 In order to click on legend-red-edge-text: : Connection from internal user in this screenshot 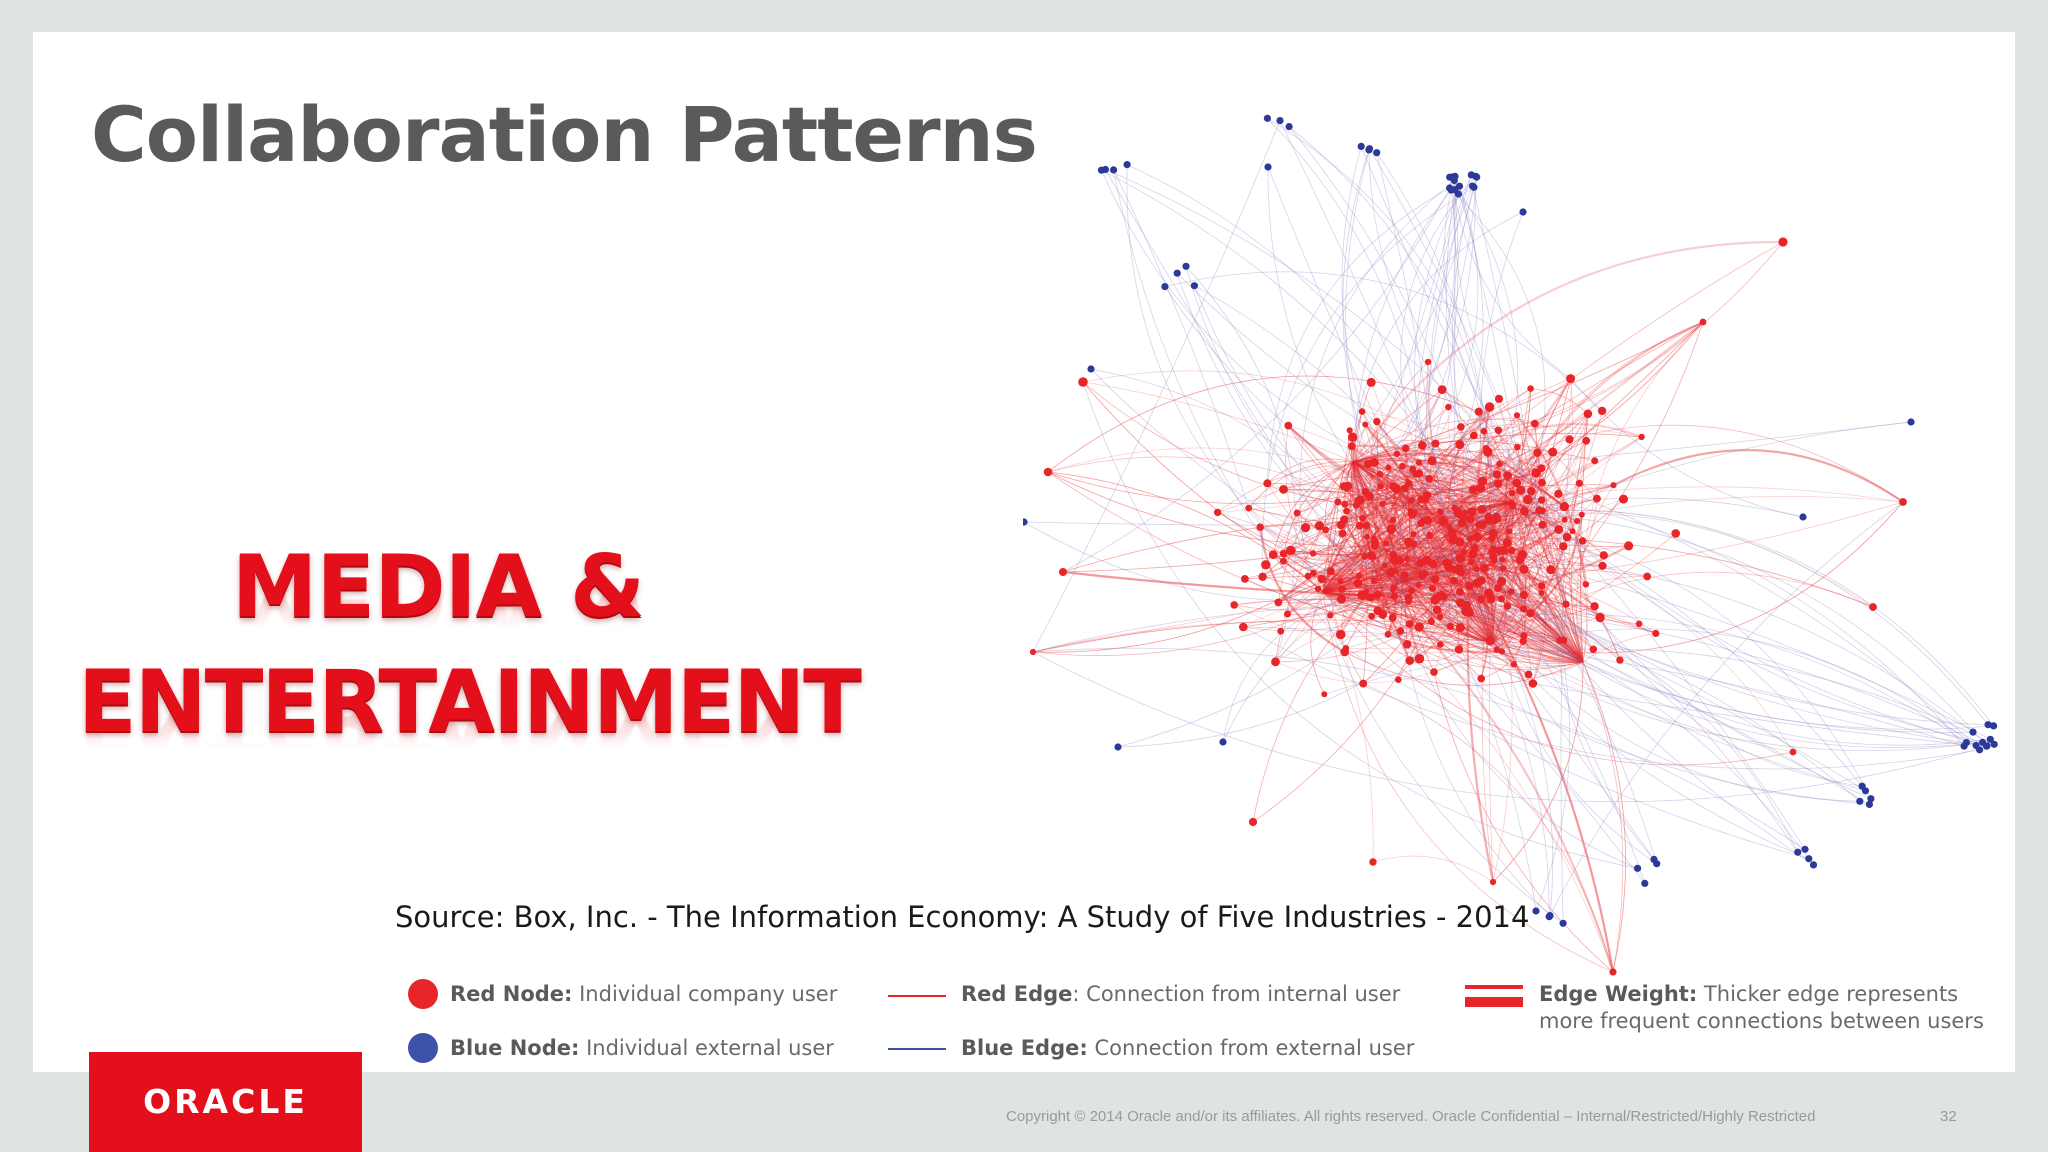, I will do `click(1236, 994)`.